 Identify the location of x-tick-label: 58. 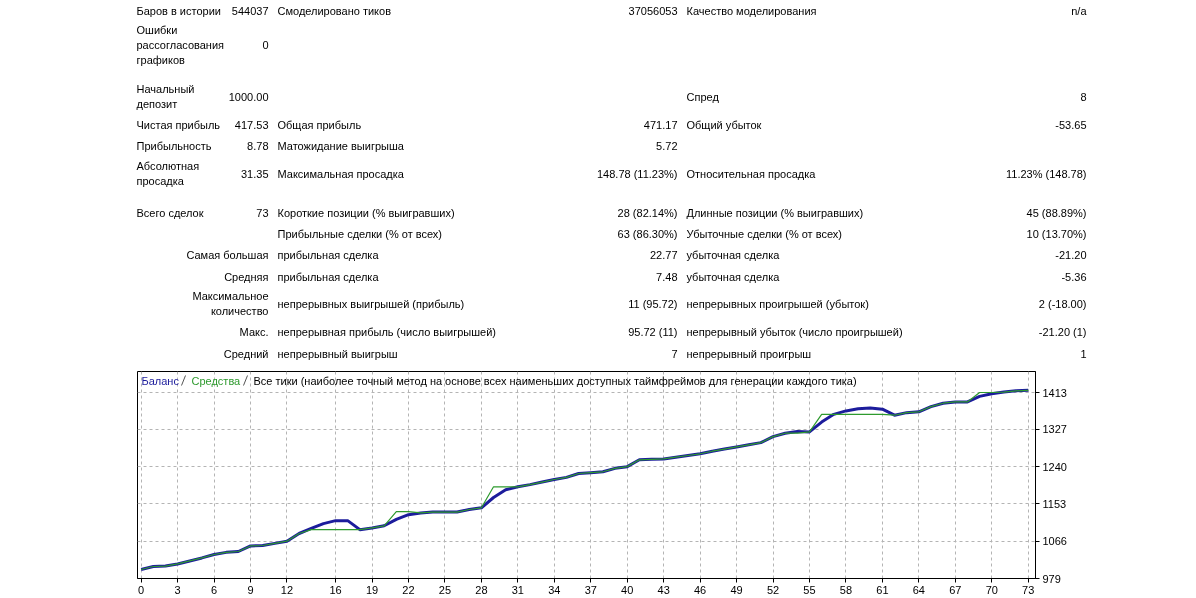
(846, 589).